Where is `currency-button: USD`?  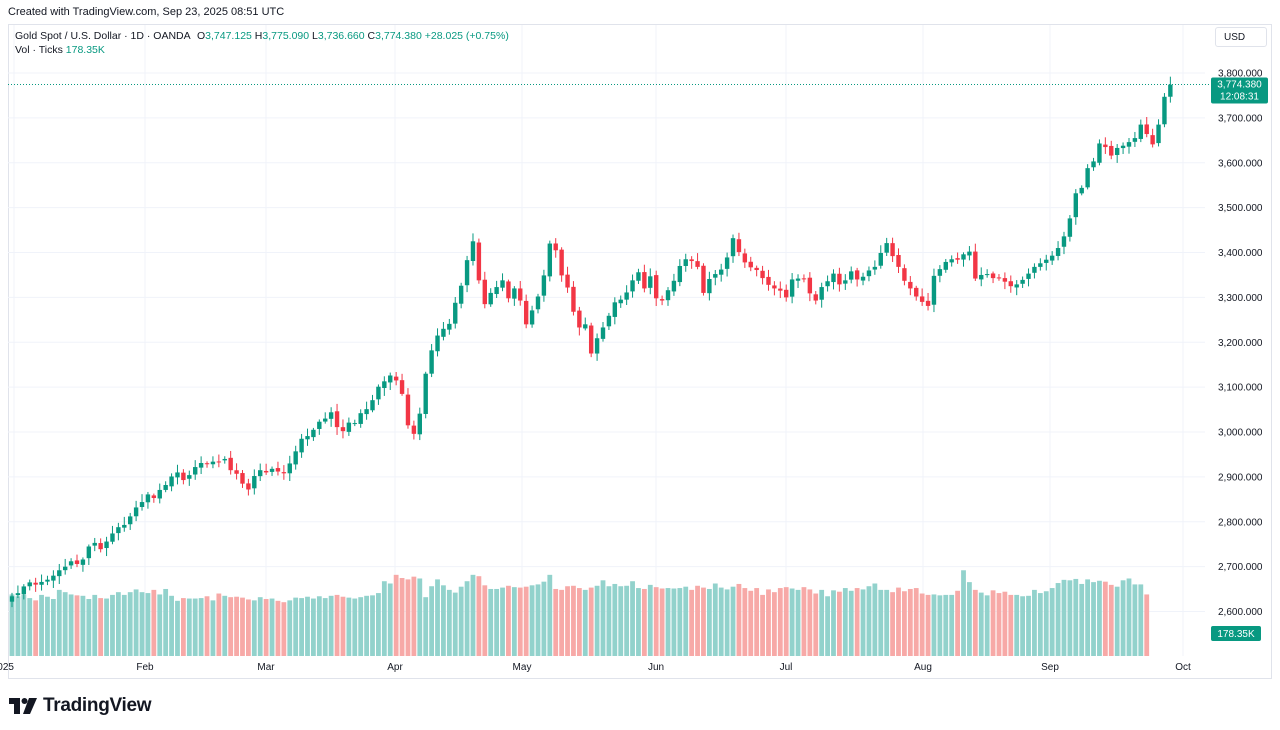 currency-button: USD is located at coordinates (1241, 37).